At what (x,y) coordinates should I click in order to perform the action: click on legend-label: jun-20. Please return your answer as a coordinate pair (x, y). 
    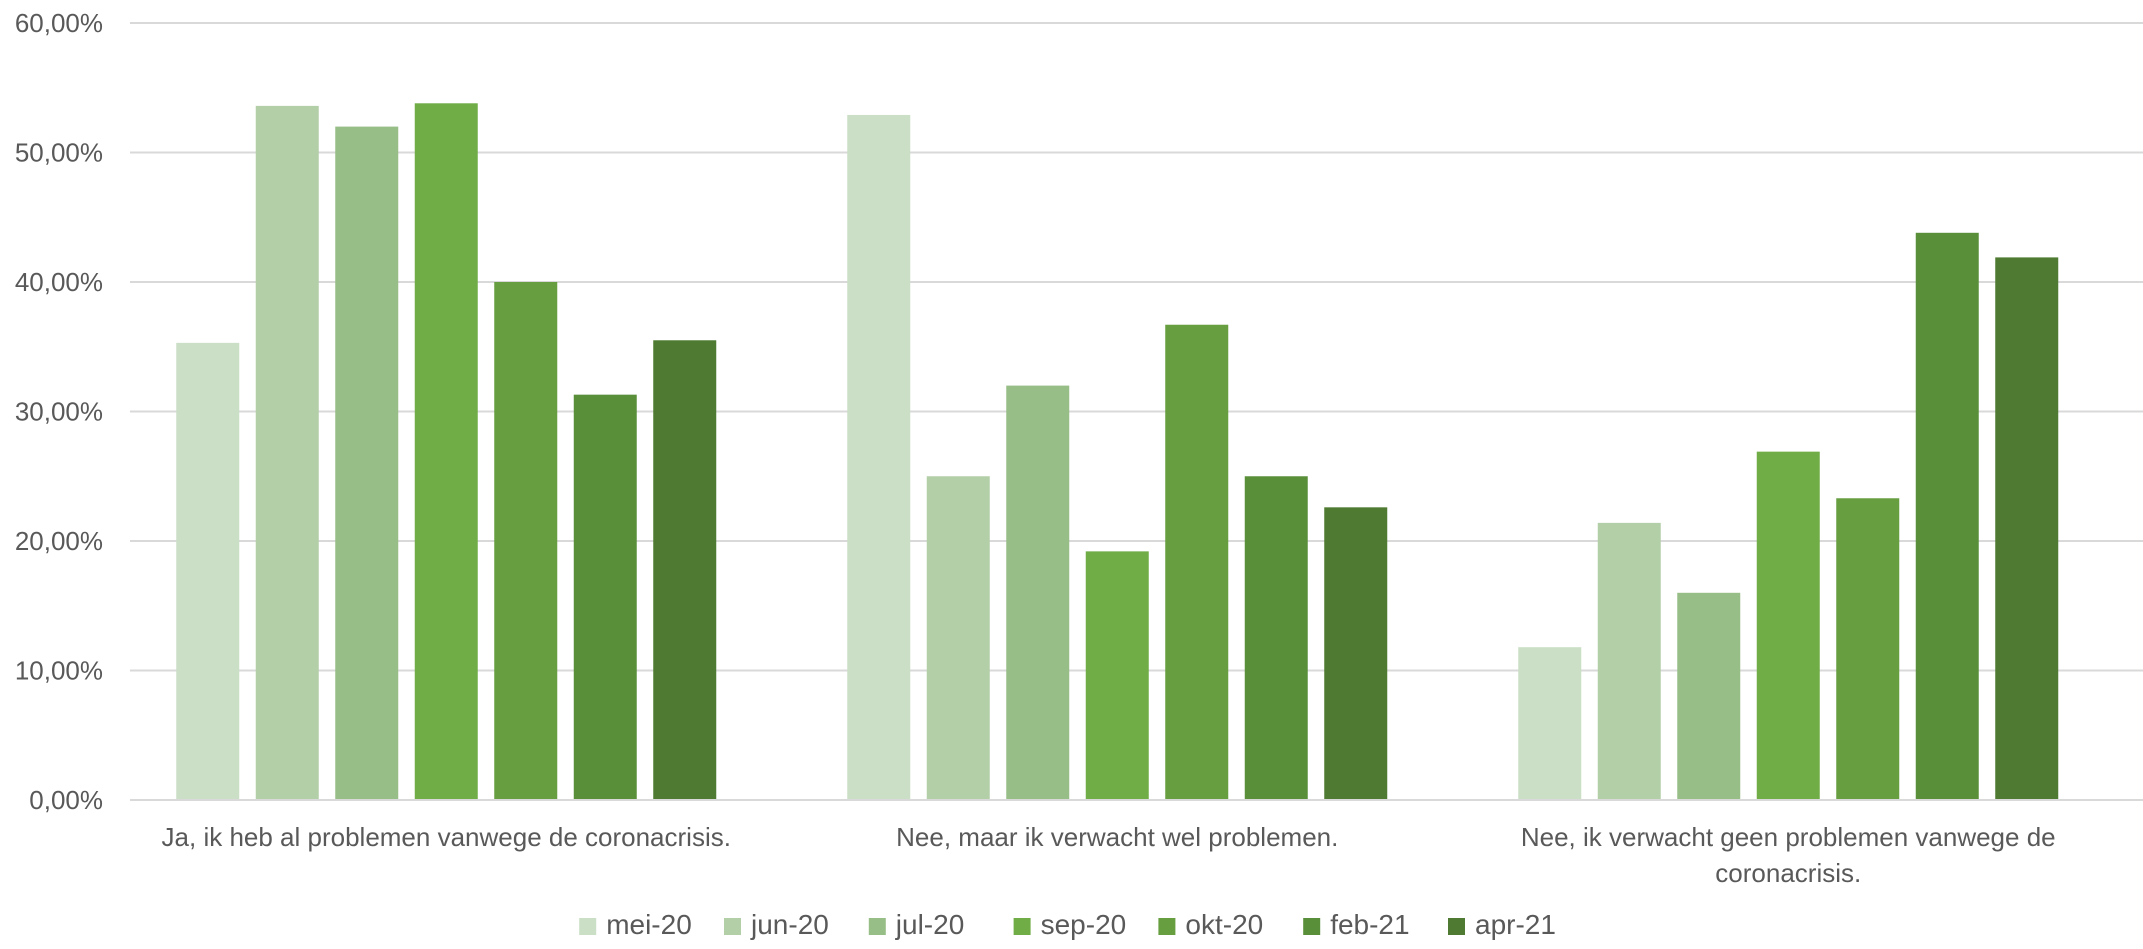
    Looking at the image, I should click on (789, 924).